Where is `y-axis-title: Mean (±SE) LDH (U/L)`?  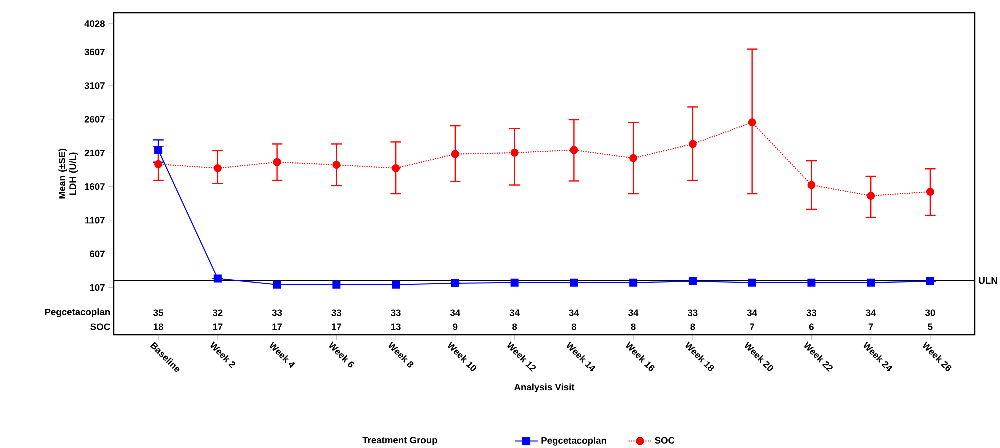
y-axis-title: Mean (±SE) LDH (U/L) is located at coordinates (68, 174).